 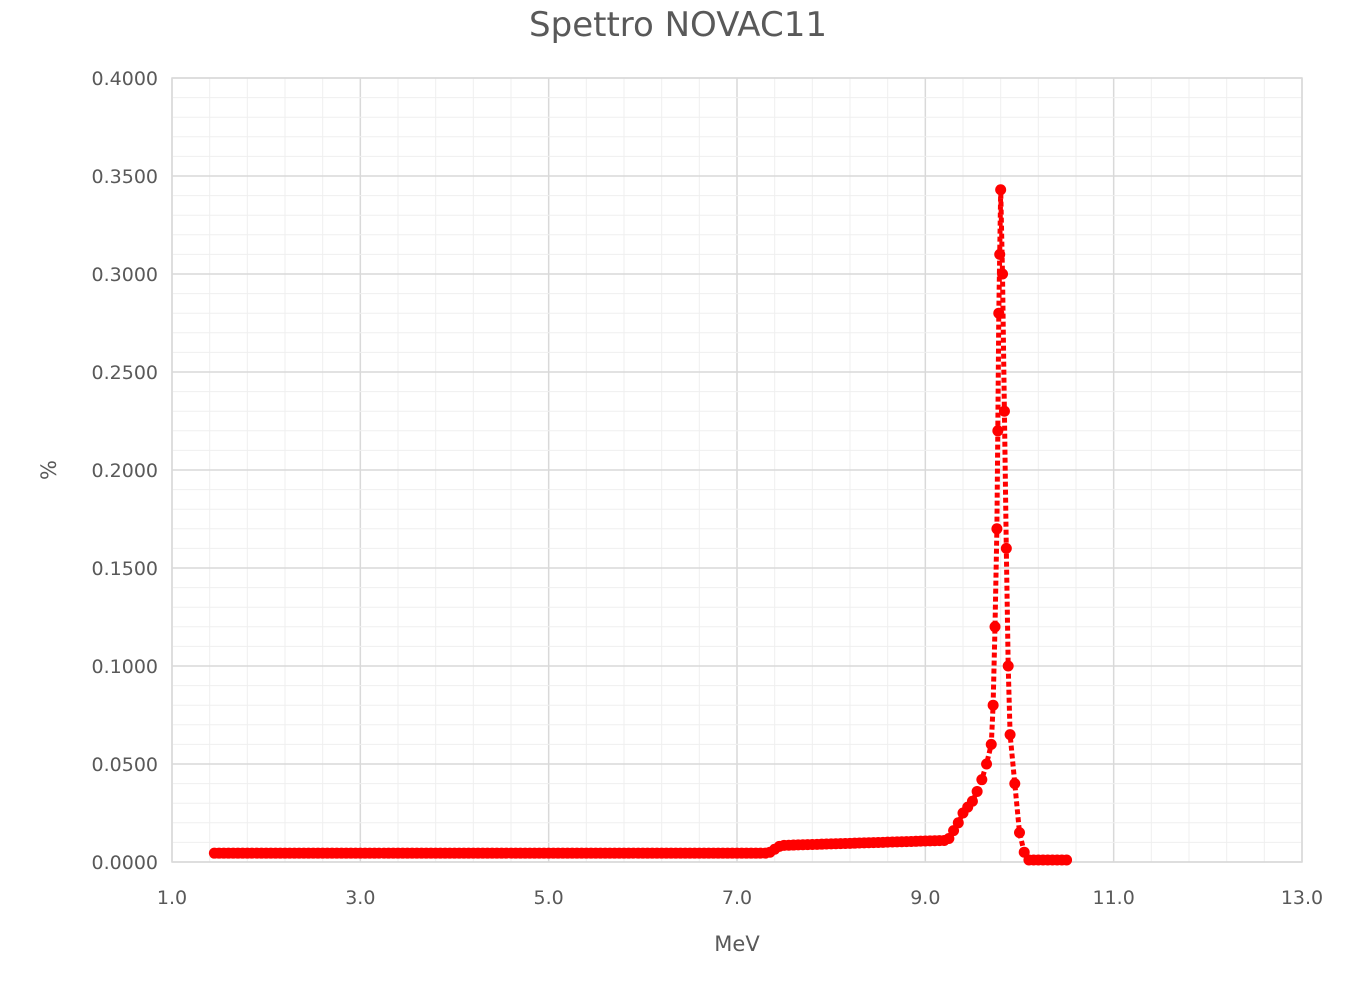 What do you see at coordinates (125, 373) in the screenshot?
I see `y-tick-label: 0.2500` at bounding box center [125, 373].